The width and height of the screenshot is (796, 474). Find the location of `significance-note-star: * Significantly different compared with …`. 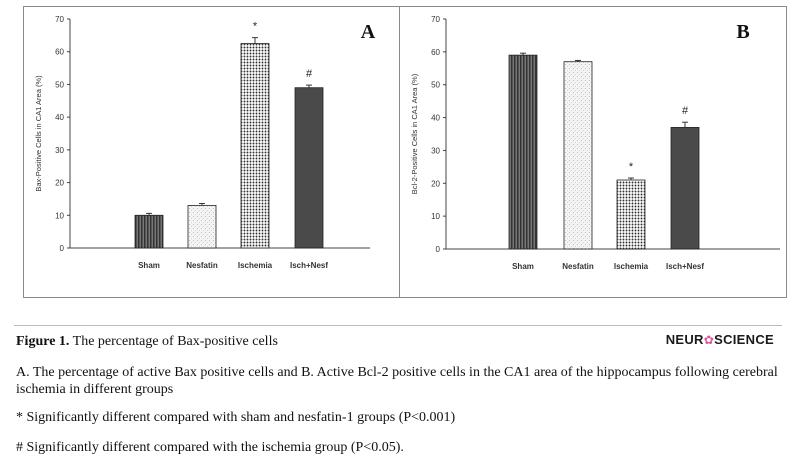

significance-note-star: * Significantly different compared with … is located at coordinates (236, 417).